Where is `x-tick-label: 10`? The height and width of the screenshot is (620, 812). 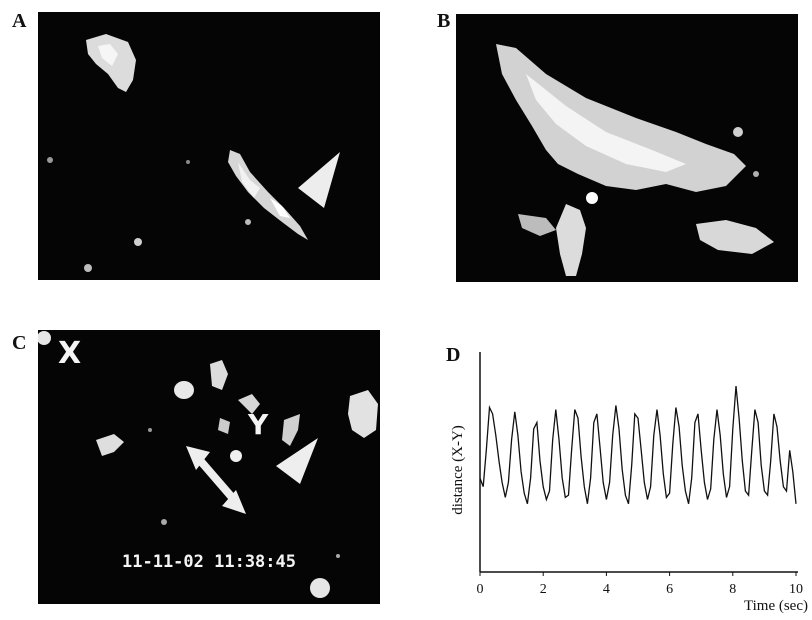 x-tick-label: 10 is located at coordinates (796, 589).